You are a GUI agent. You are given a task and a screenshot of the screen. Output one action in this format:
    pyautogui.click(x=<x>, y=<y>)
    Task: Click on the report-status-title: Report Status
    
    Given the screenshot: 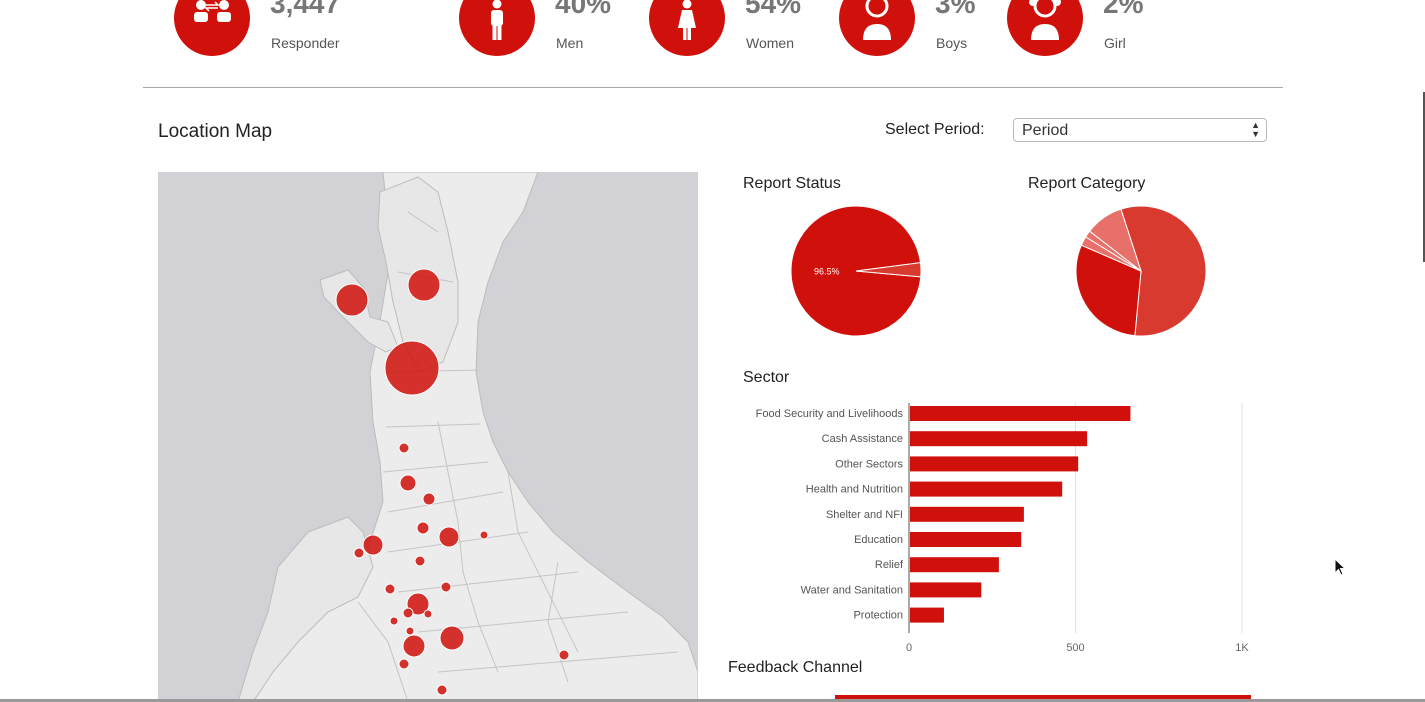 What is the action you would take?
    pyautogui.click(x=792, y=183)
    